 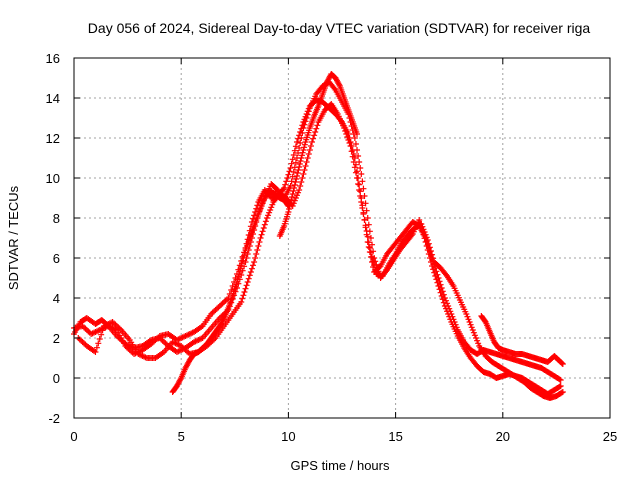 What do you see at coordinates (53, 98) in the screenshot?
I see `y-tick-label: 14` at bounding box center [53, 98].